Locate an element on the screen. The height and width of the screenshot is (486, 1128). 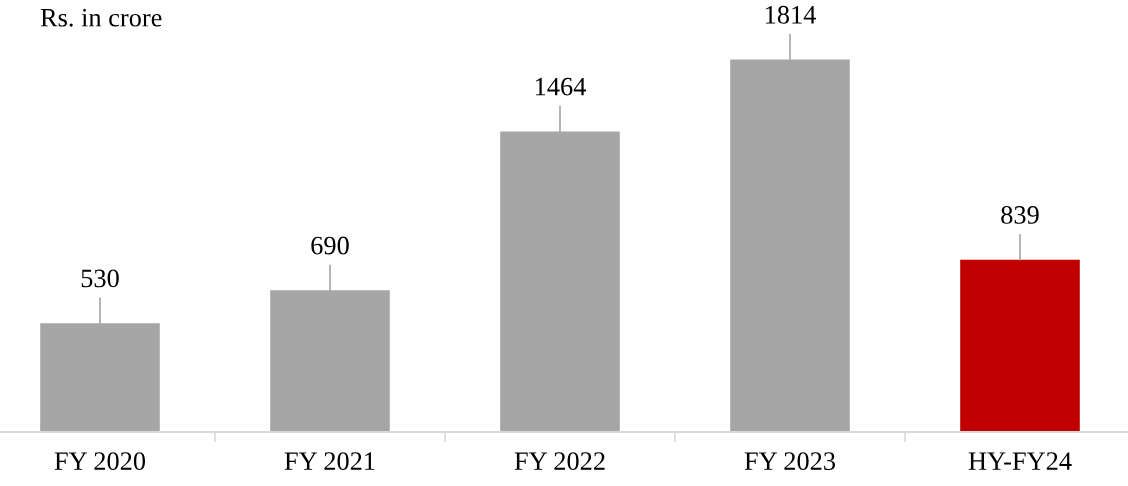
x-tick-label: FY 2023 is located at coordinates (790, 461).